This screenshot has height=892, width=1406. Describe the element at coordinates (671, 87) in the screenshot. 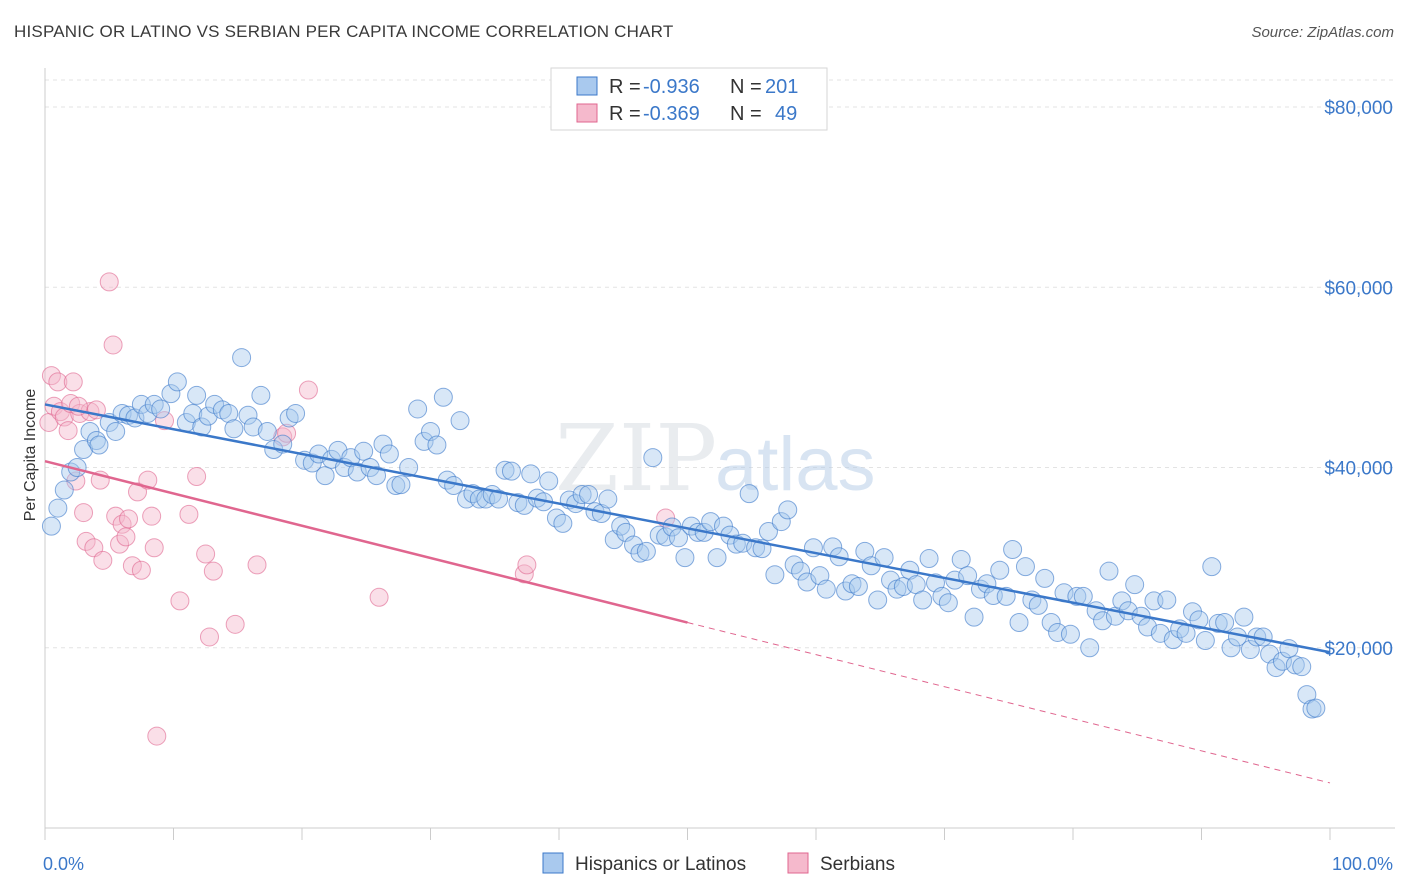

I see `legend-r-value-1: -0.936` at that location.